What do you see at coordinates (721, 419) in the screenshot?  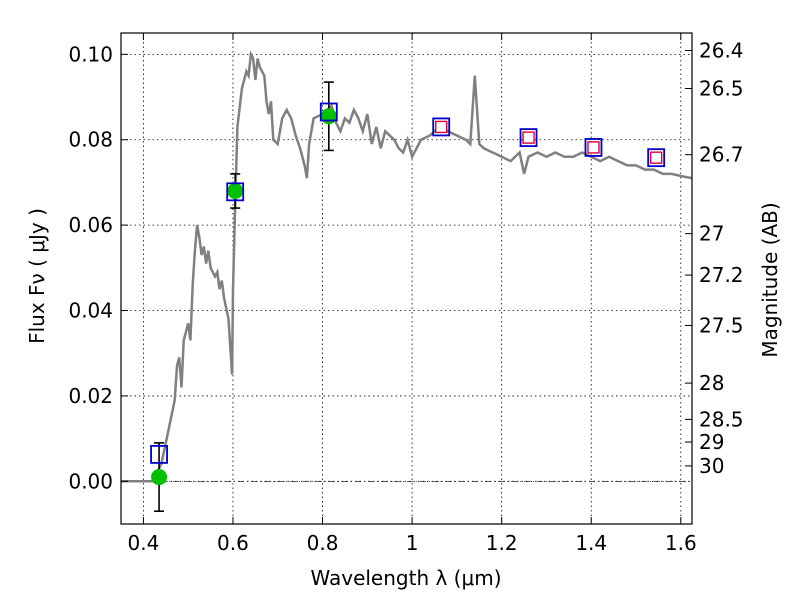 I see `right-tick-label: 28.5` at bounding box center [721, 419].